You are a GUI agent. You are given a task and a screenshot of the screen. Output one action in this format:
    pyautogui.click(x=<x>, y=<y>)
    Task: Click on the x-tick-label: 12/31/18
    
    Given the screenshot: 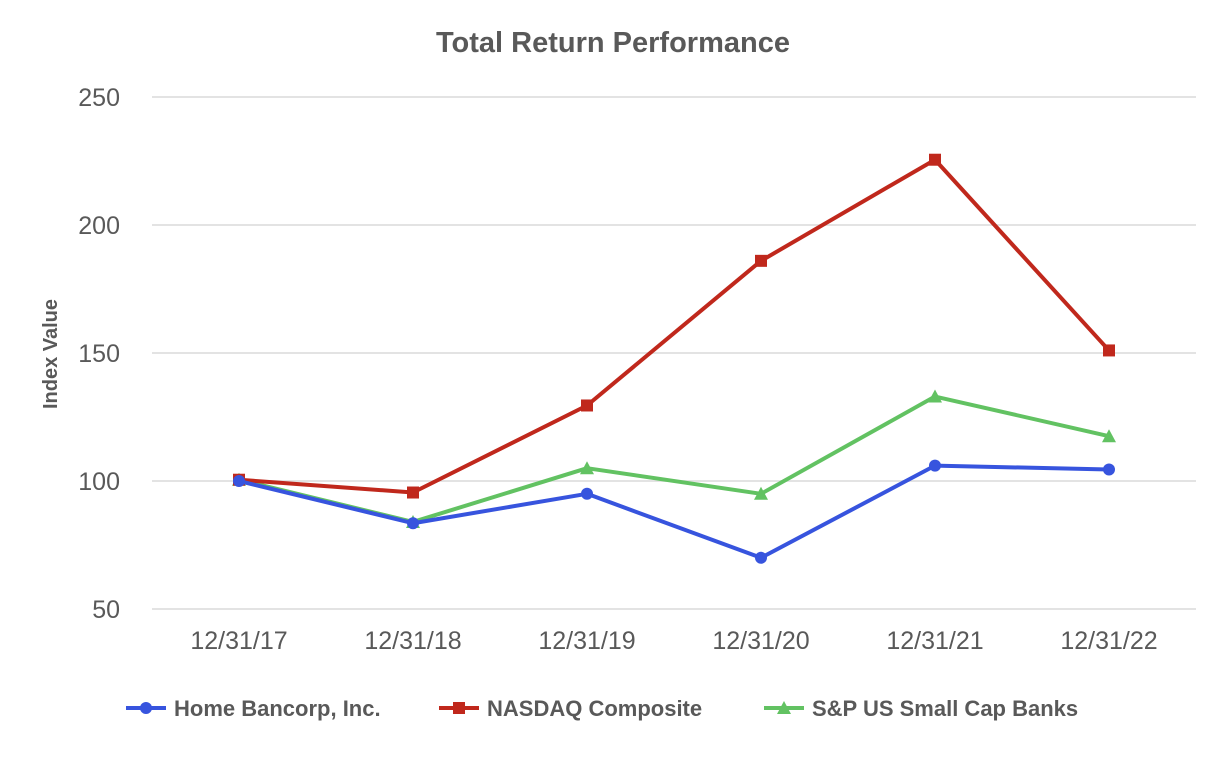 What is the action you would take?
    pyautogui.click(x=412, y=641)
    